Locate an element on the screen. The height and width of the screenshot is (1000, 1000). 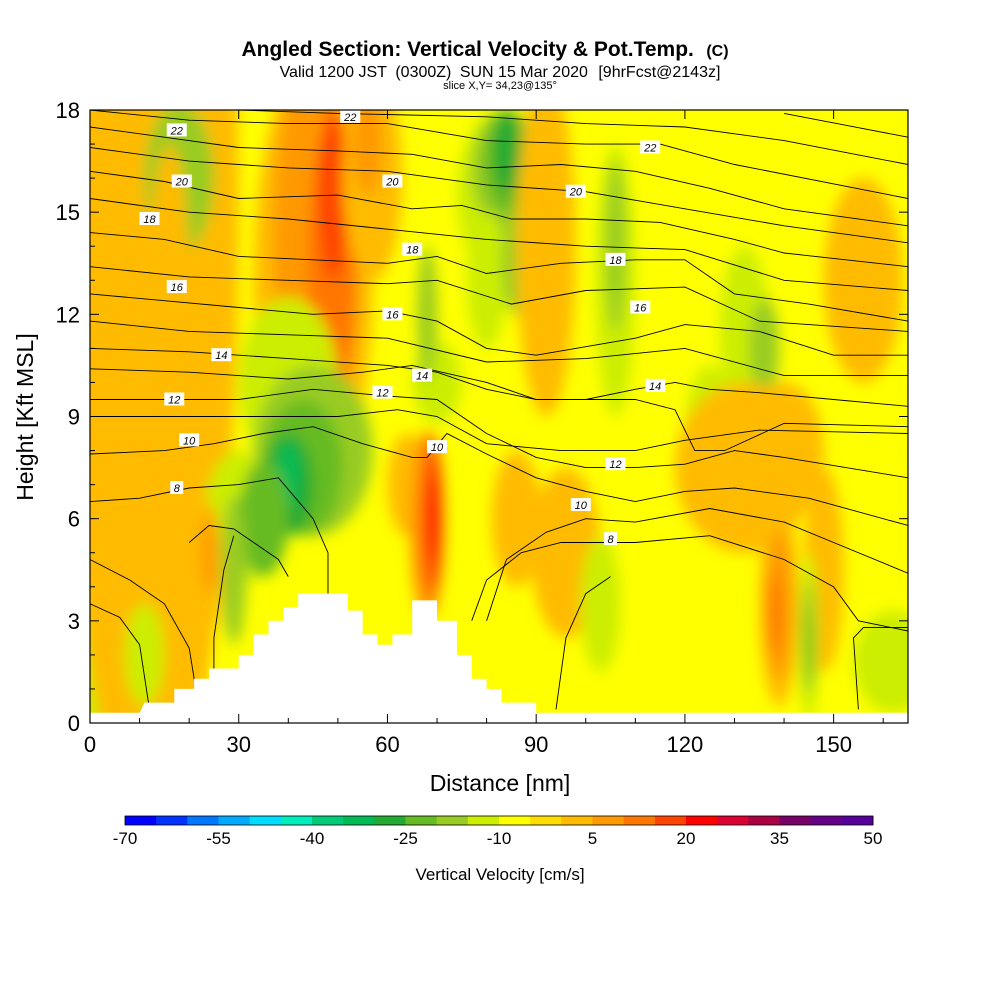
colorbar-frame is located at coordinates (499, 820).